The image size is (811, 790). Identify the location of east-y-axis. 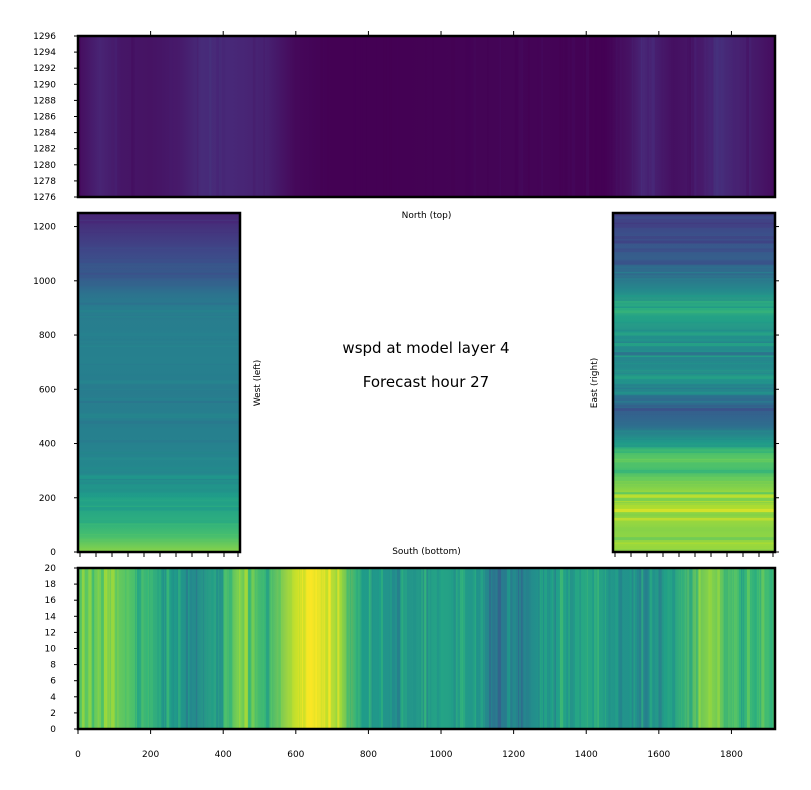
(777, 389).